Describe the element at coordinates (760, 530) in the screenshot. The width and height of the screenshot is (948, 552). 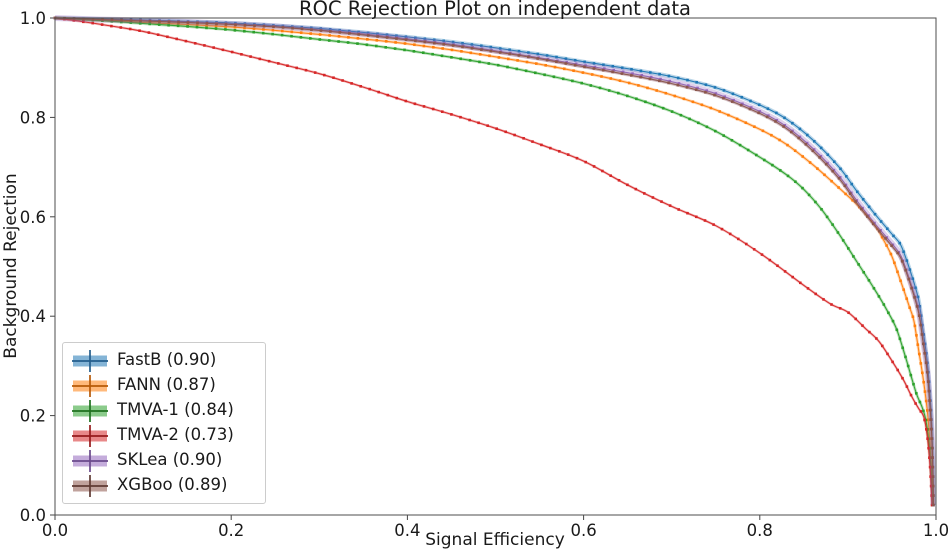
I see `x-tick-label: 0.8` at that location.